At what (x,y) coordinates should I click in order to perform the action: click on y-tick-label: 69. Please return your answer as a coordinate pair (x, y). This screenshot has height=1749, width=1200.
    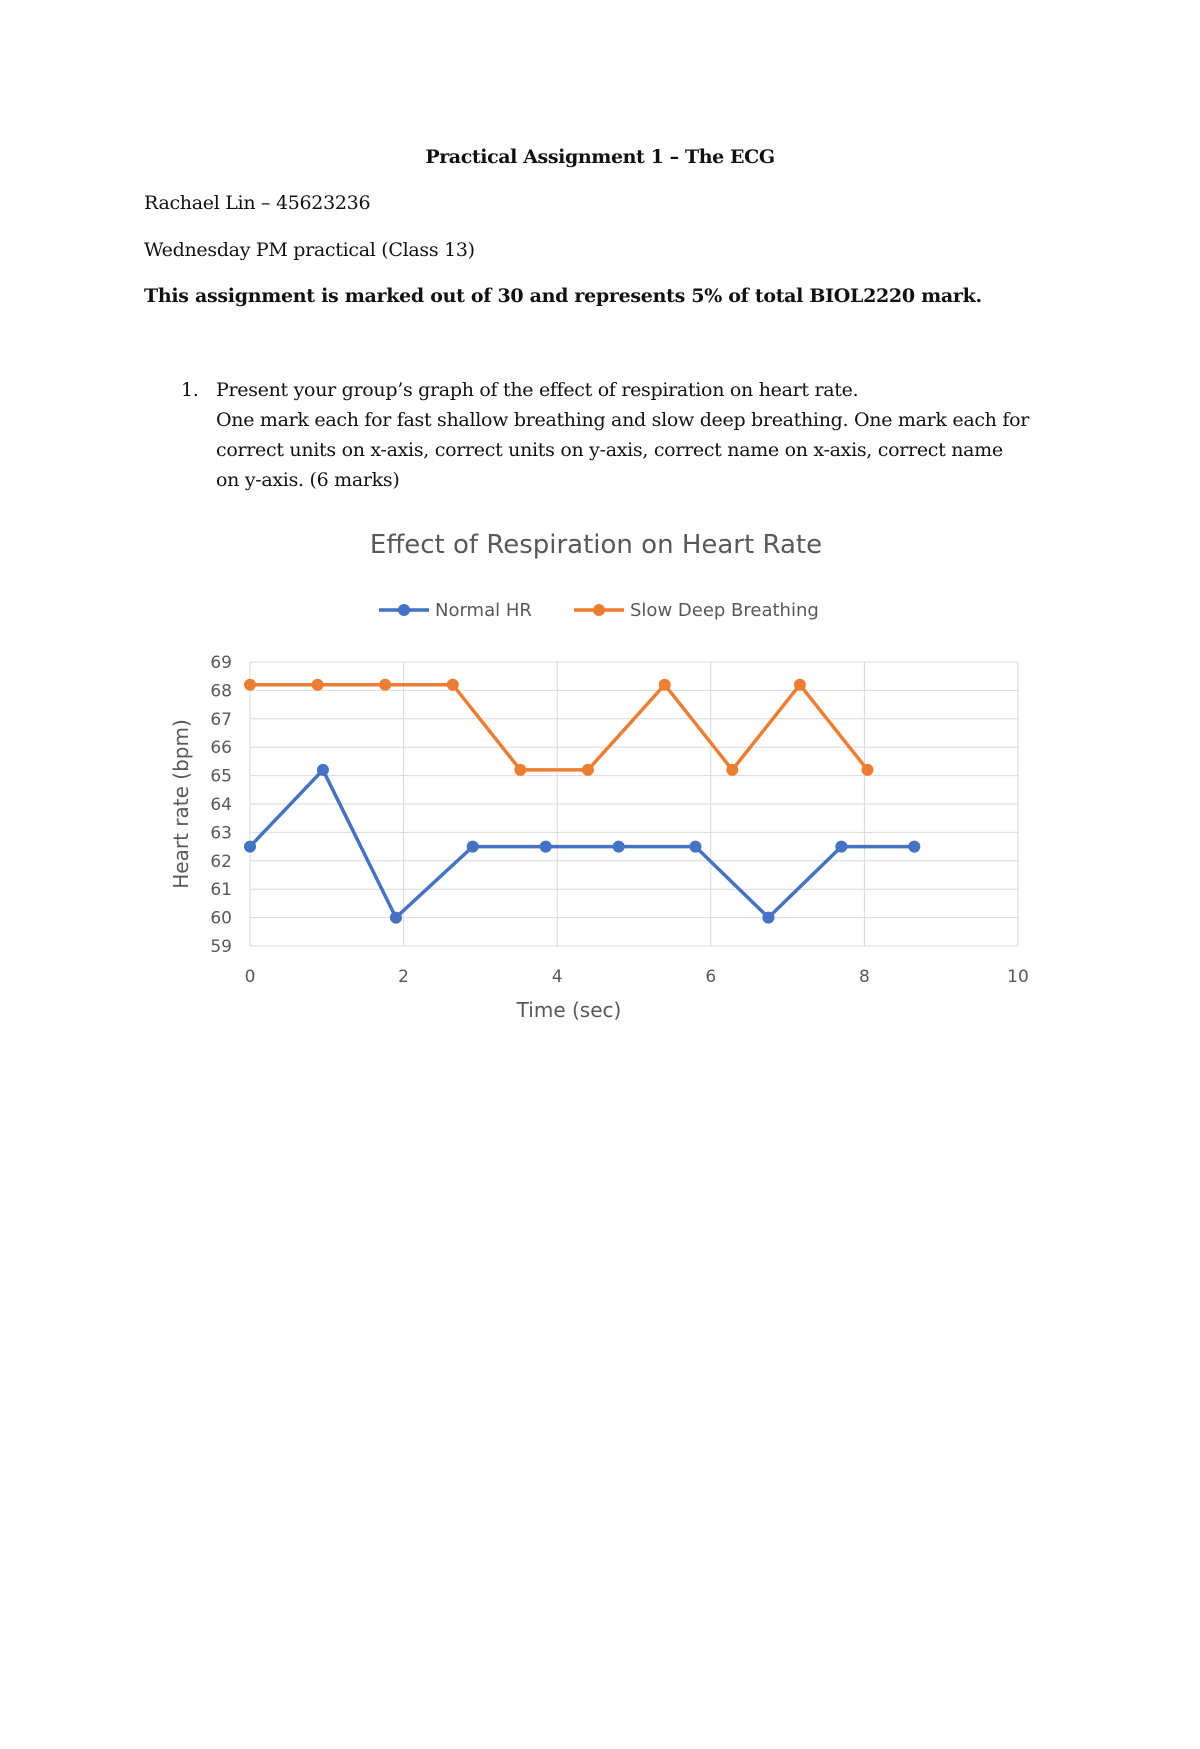
    Looking at the image, I should click on (221, 663).